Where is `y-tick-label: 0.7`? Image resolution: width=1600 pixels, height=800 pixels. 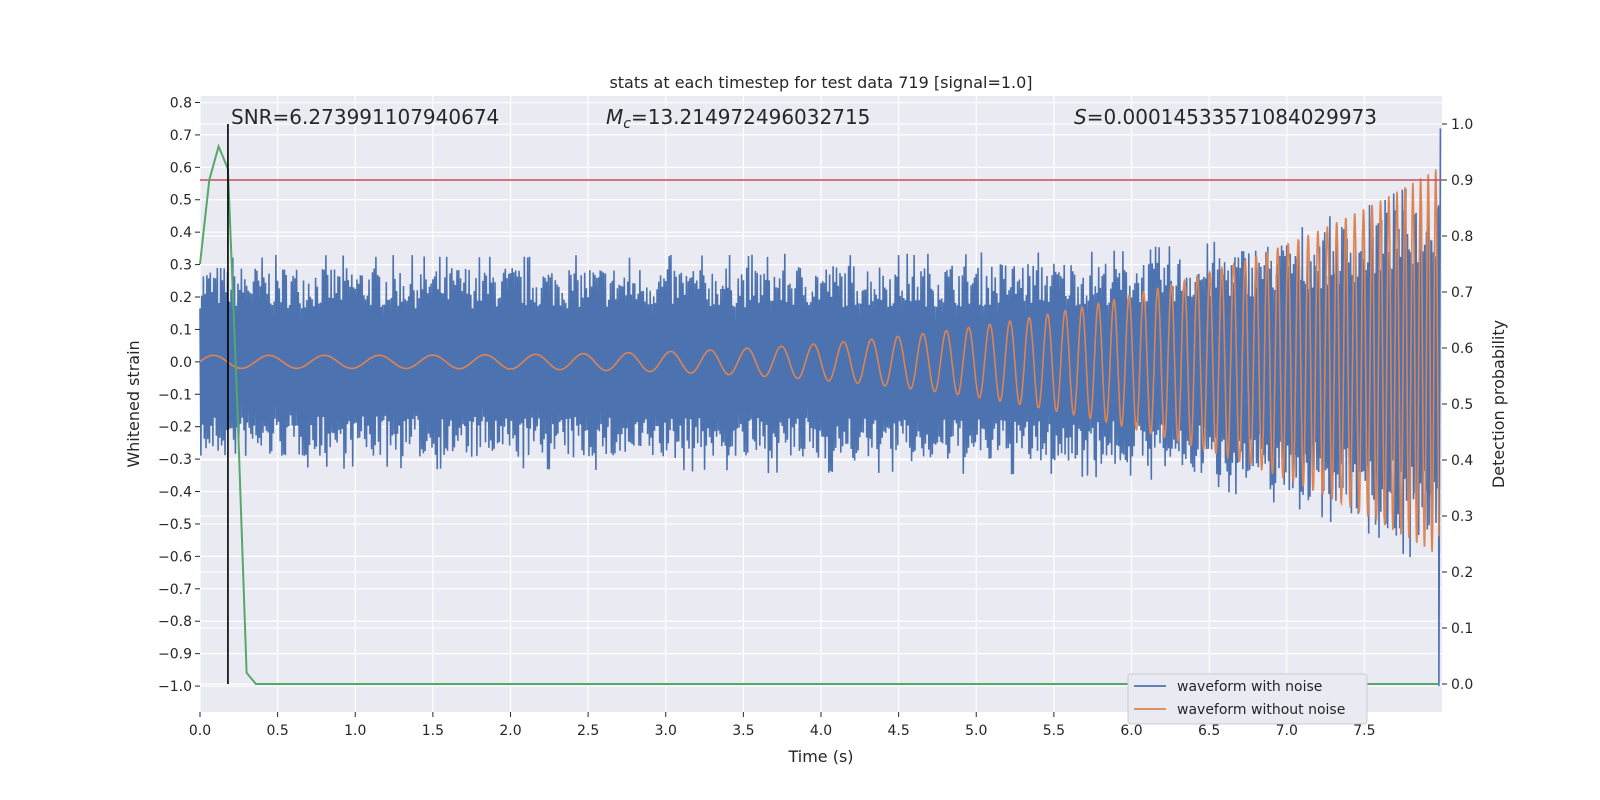 y-tick-label: 0.7 is located at coordinates (181, 136).